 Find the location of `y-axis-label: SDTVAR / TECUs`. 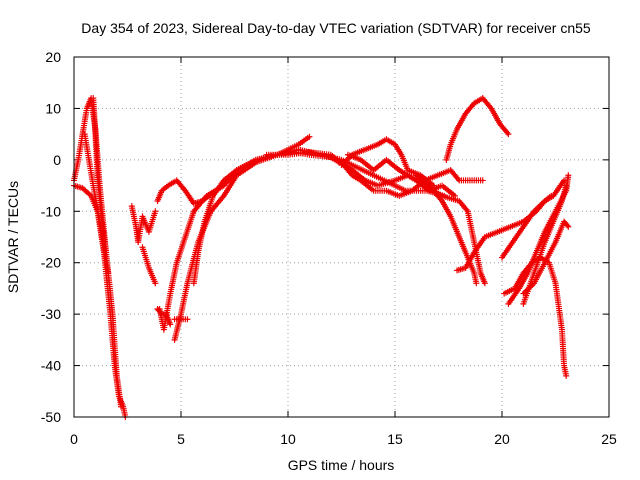

y-axis-label: SDTVAR / TECUs is located at coordinates (13, 237).